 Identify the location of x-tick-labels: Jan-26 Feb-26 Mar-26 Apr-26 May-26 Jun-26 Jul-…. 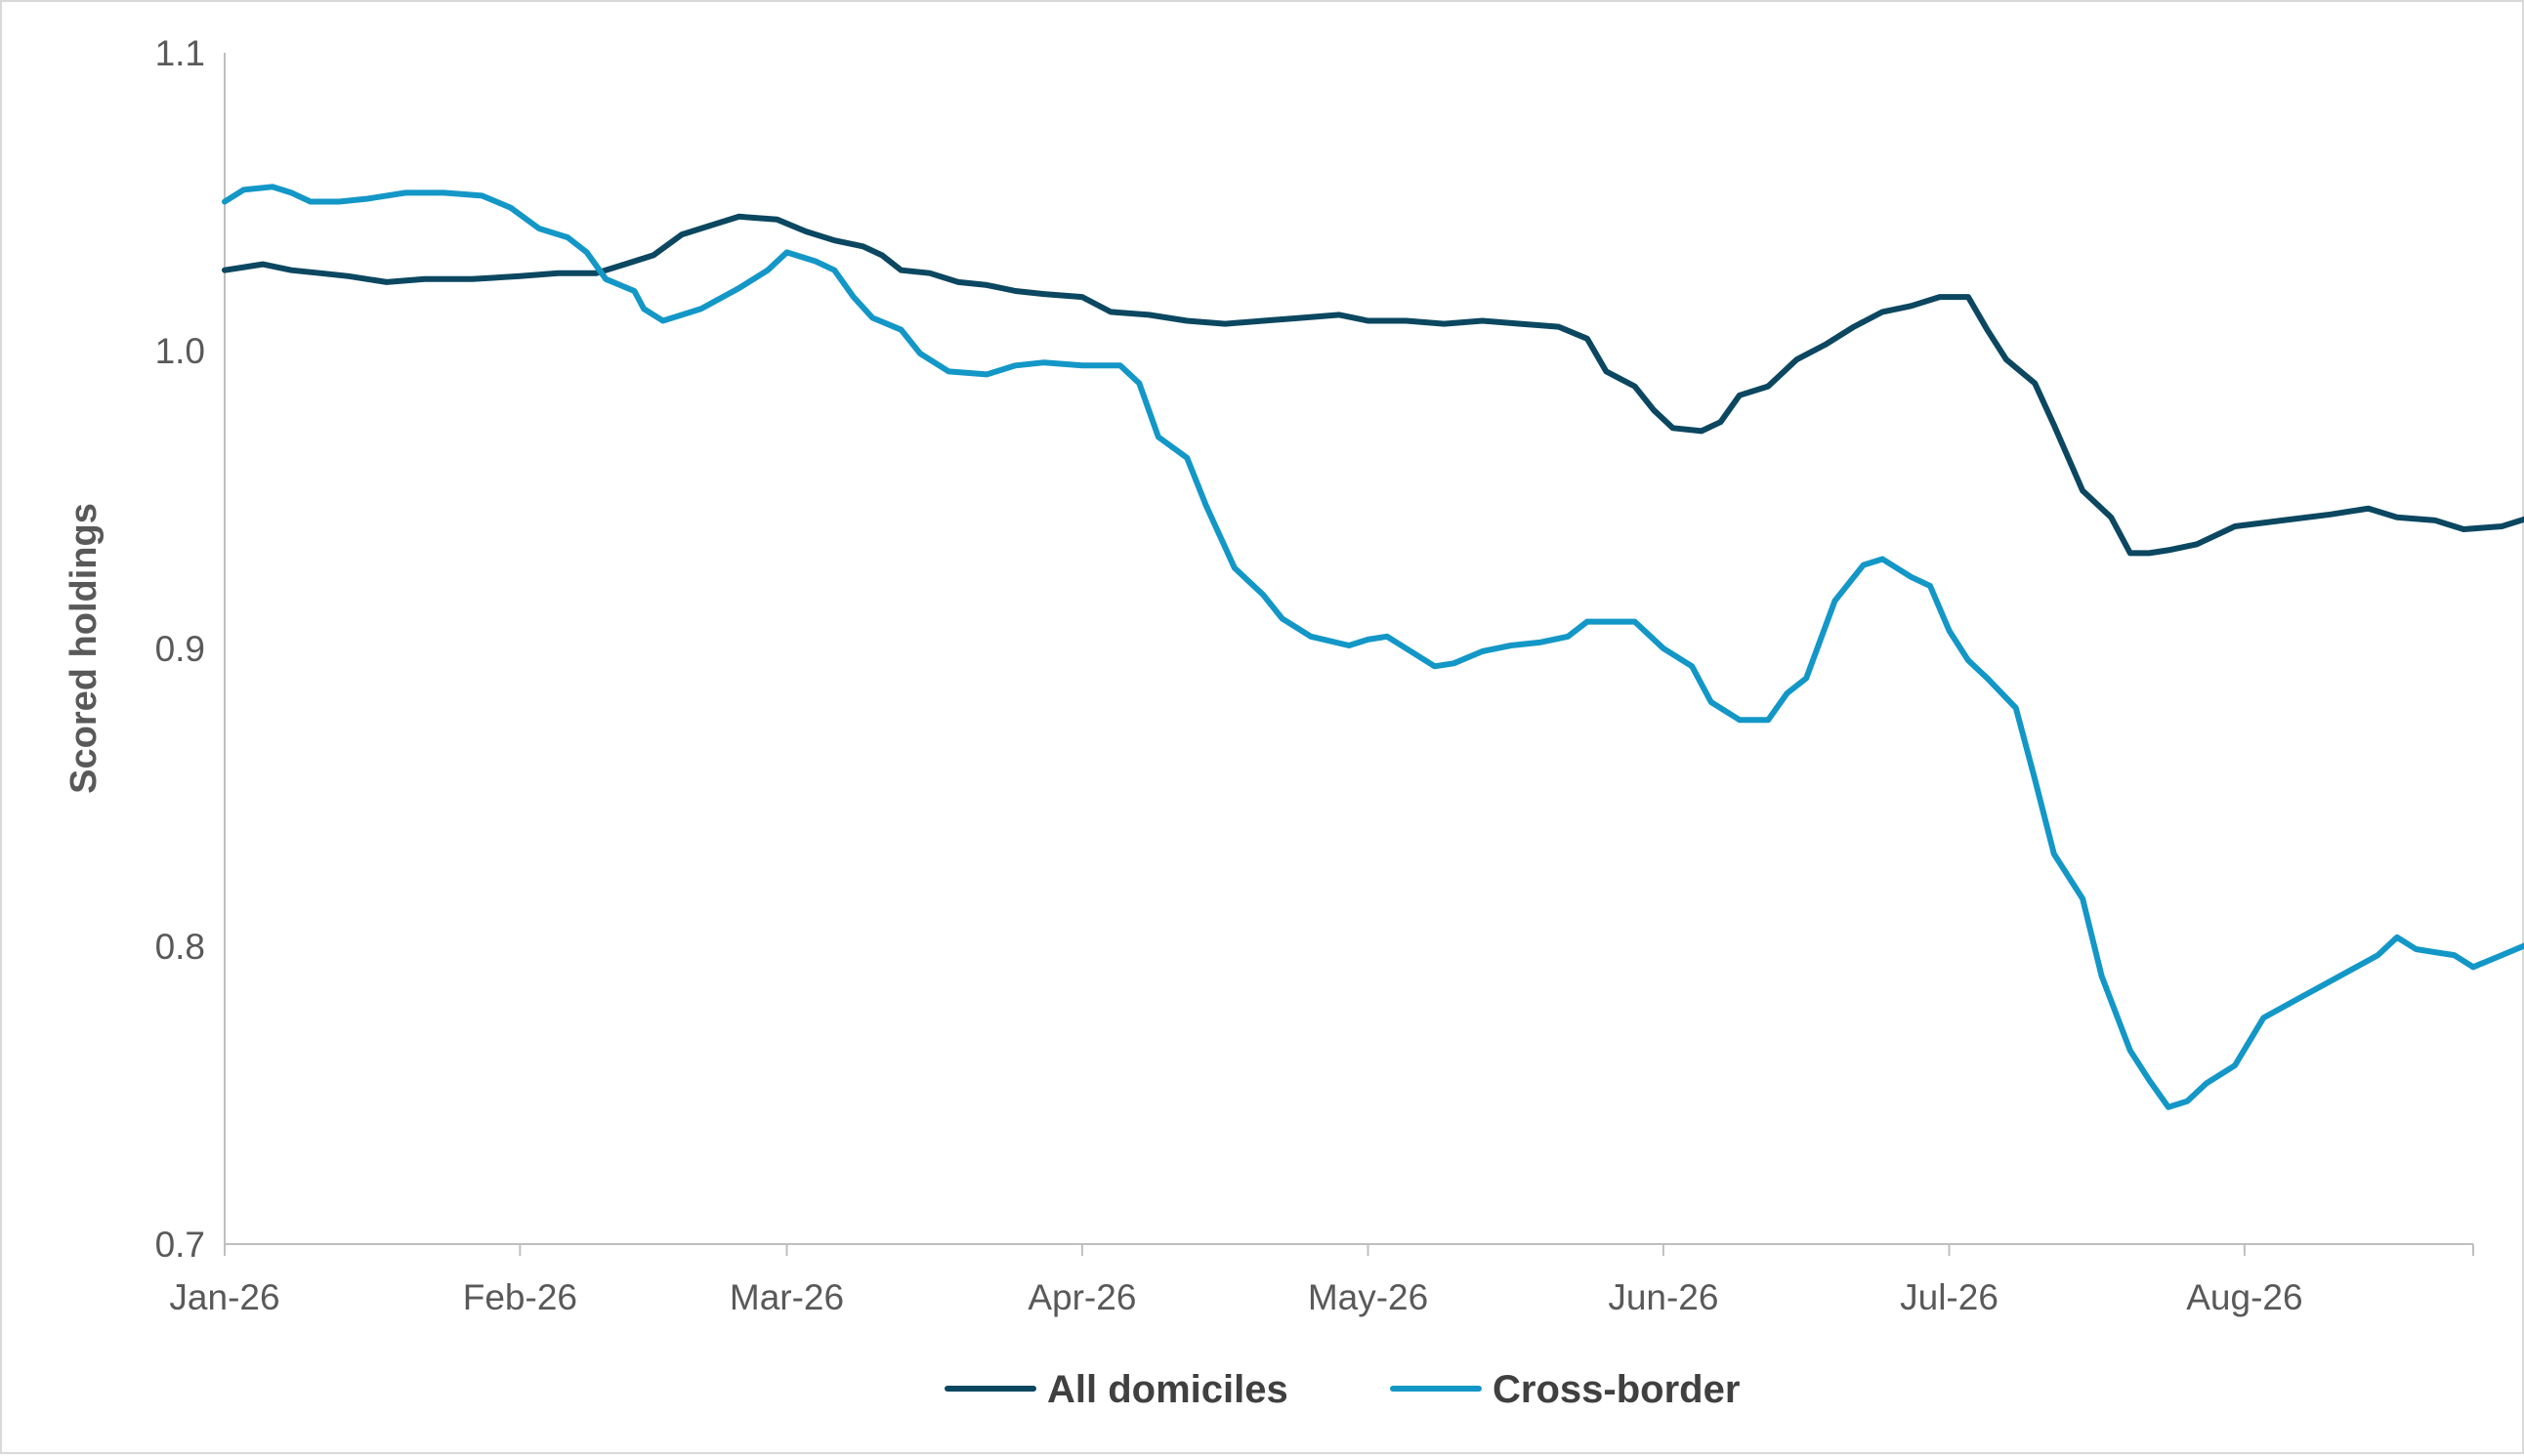
(1321, 1280).